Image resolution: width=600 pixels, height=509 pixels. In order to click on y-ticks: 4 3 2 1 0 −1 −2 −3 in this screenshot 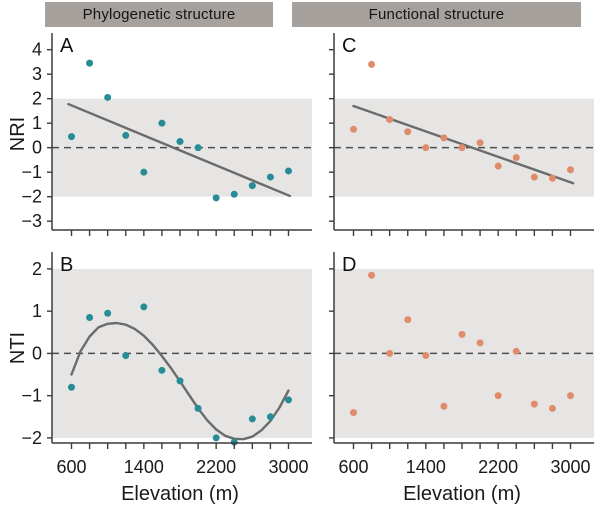, I will do `click(36, 135)`.